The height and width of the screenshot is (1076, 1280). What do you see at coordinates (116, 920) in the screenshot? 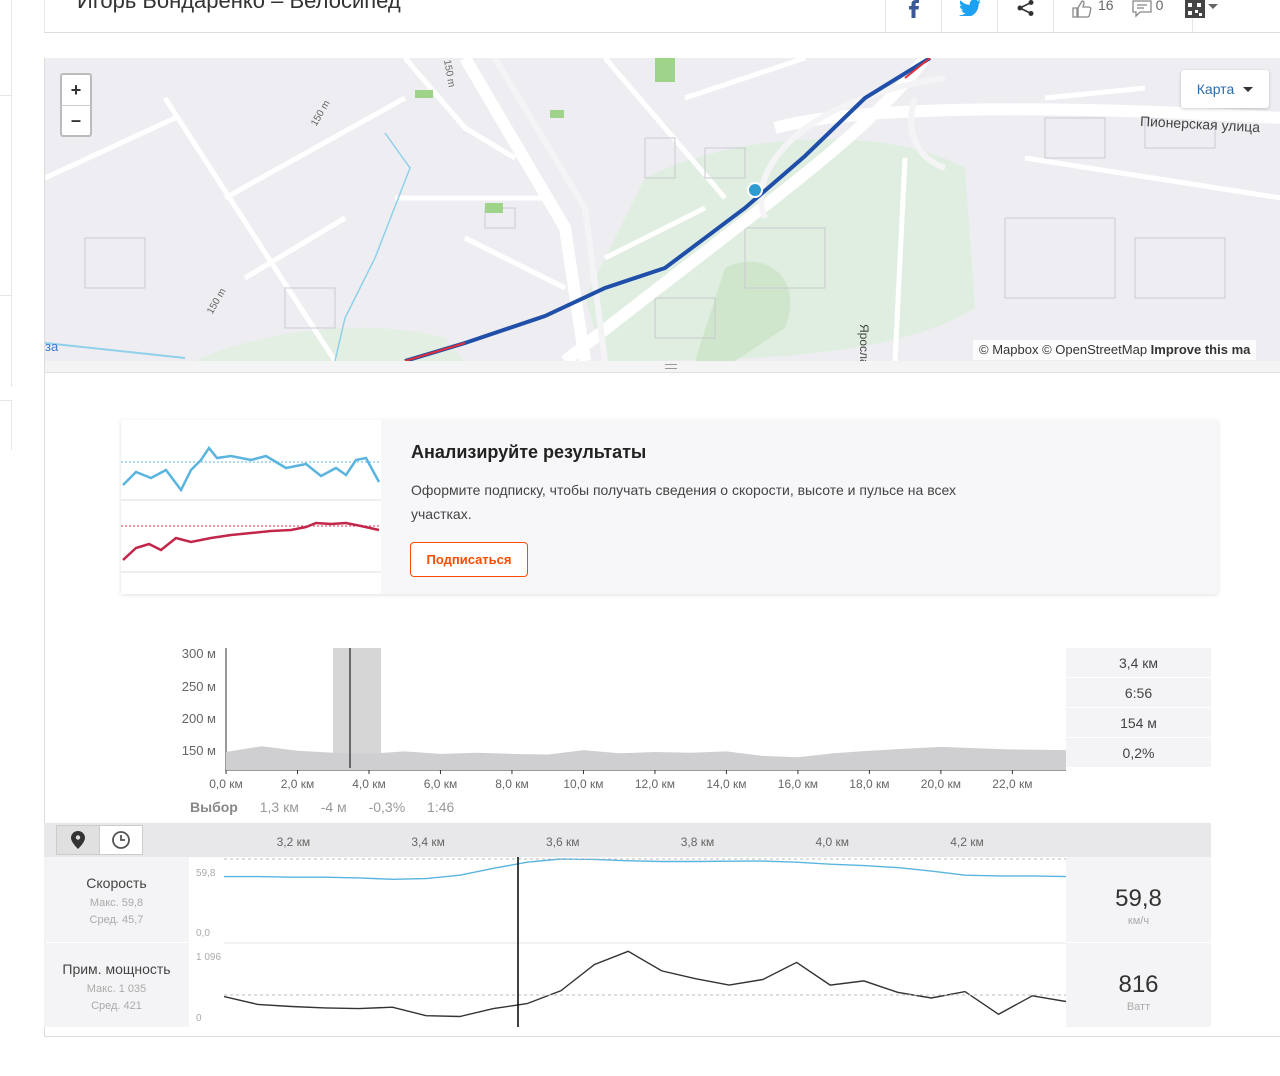
I see `speed-avg: Сред. 45,7` at bounding box center [116, 920].